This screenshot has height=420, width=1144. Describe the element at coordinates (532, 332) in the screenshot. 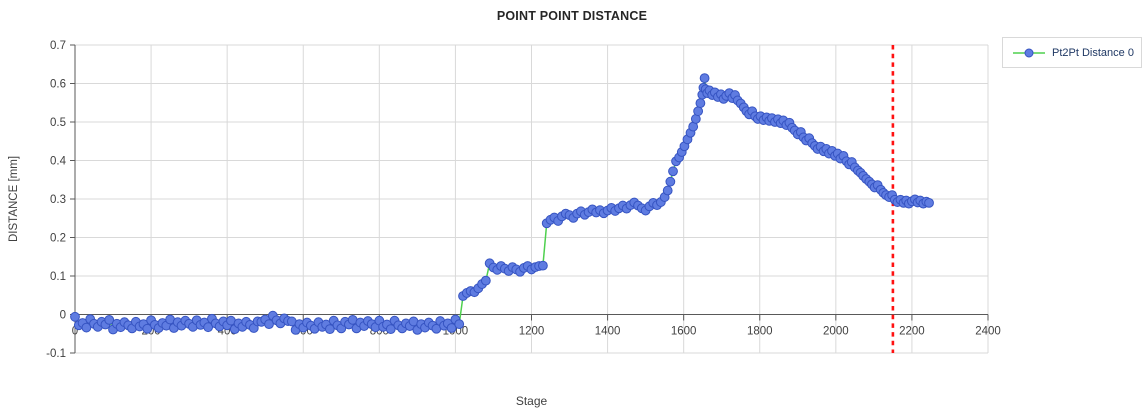

I see `x-tick-label: 1200` at that location.